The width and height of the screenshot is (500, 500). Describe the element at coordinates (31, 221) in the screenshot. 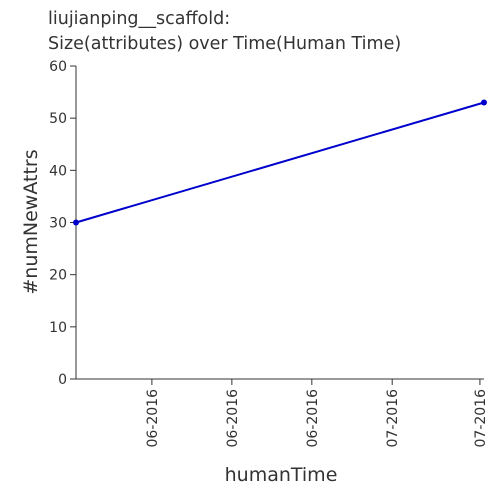

I see `y-axis-label: #numNewAttrs` at that location.